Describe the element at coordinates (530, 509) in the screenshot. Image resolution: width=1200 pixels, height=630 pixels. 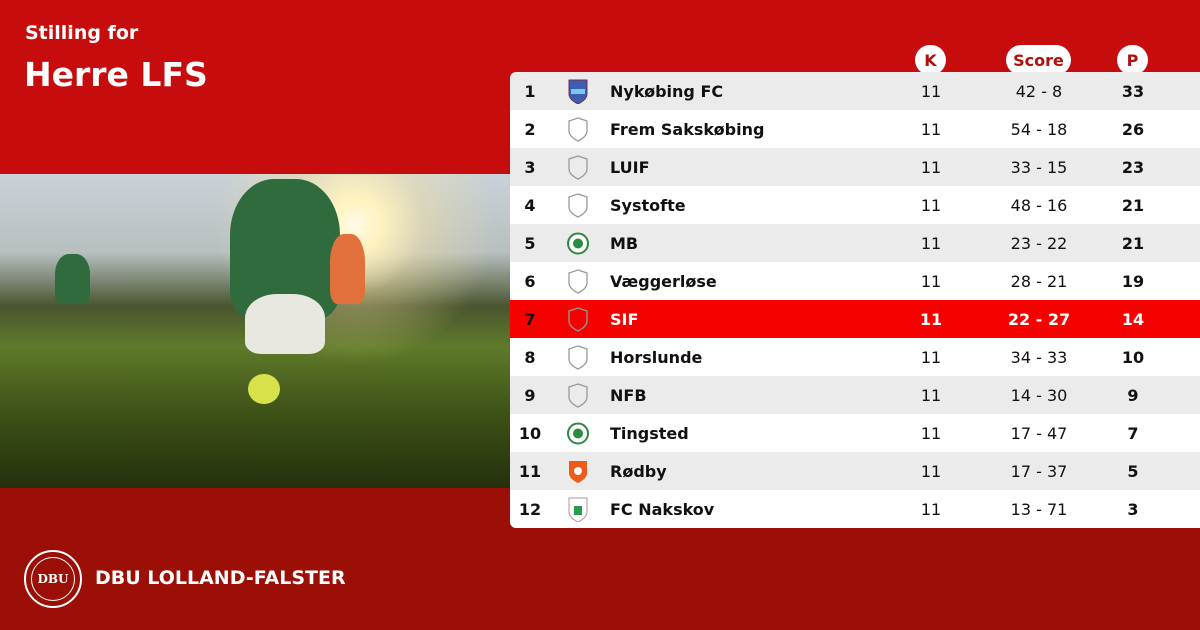
I see `rank: 12` at that location.